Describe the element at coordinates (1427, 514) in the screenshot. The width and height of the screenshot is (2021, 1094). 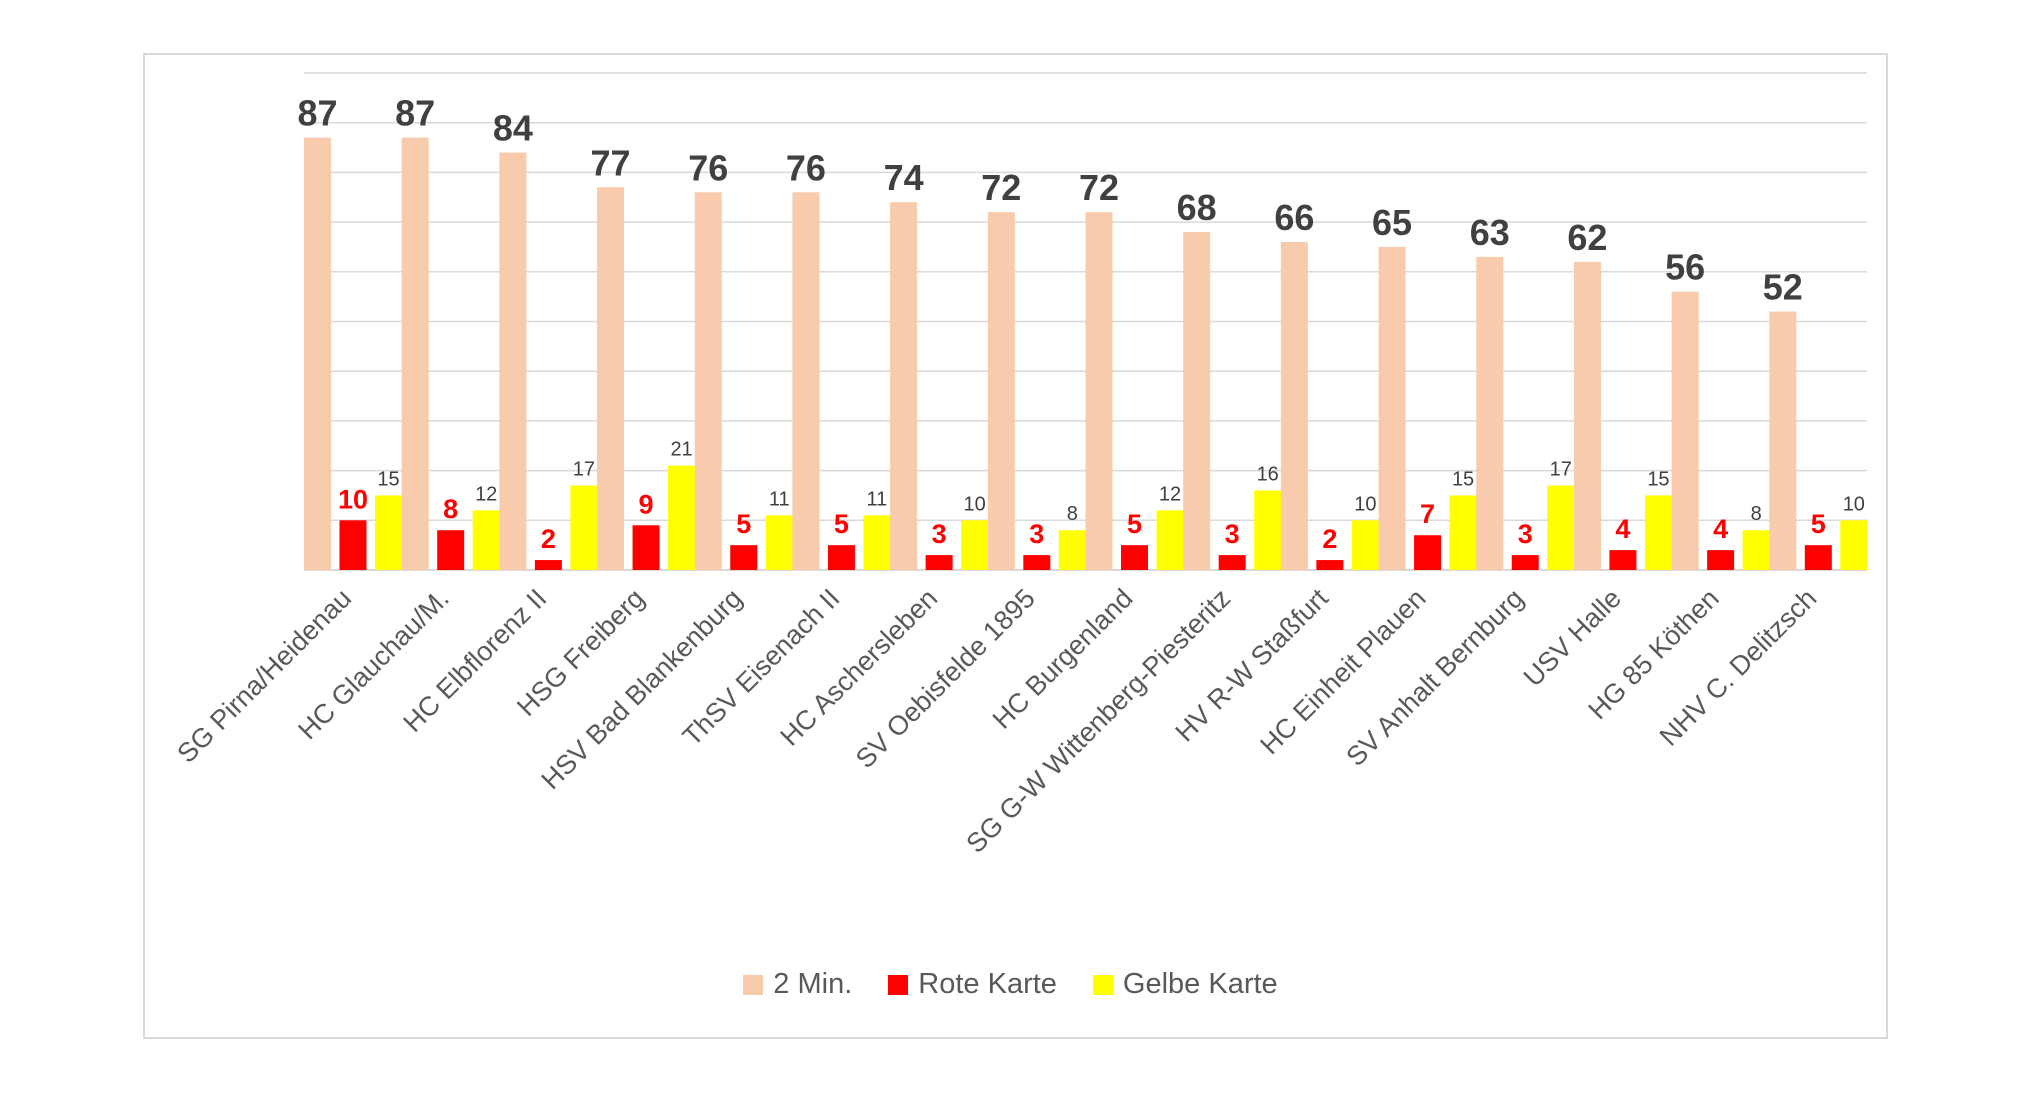
I see `data-label-rote-karte: 7` at that location.